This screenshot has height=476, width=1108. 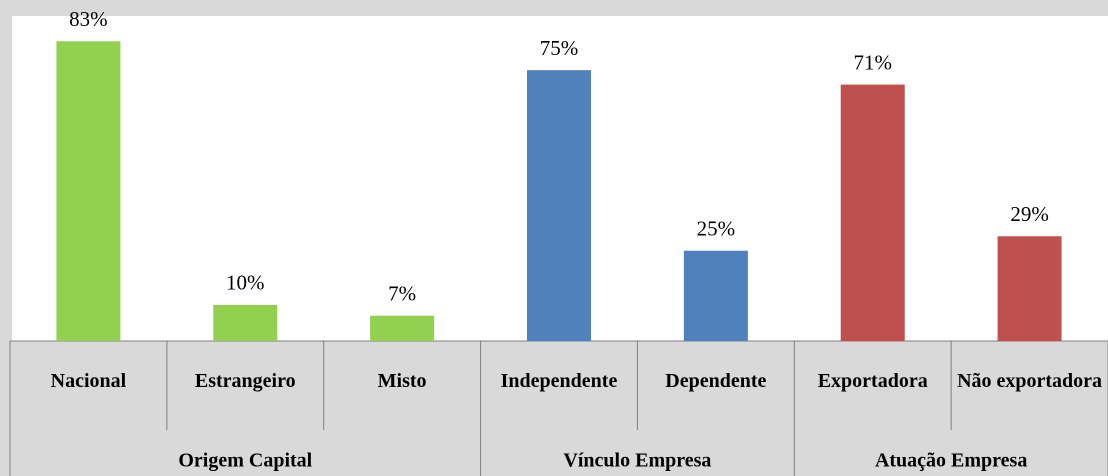 I want to click on x-tick-label: Não exportadora, so click(x=1030, y=380).